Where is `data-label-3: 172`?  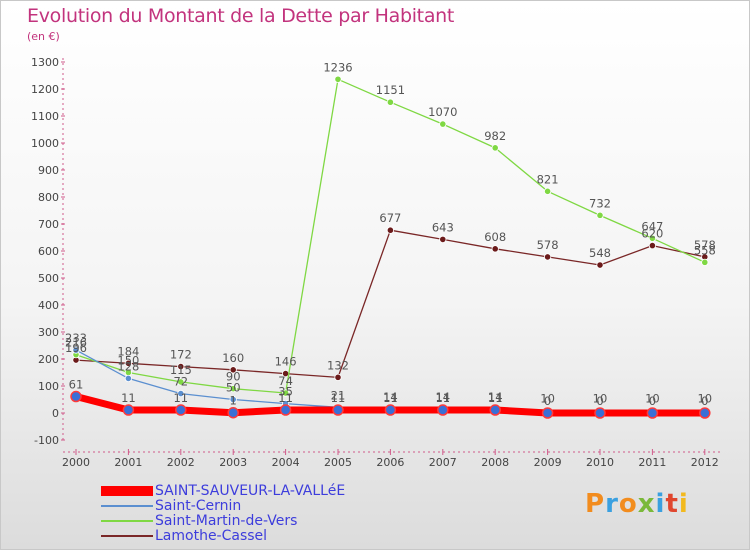 data-label-3: 172 is located at coordinates (181, 355).